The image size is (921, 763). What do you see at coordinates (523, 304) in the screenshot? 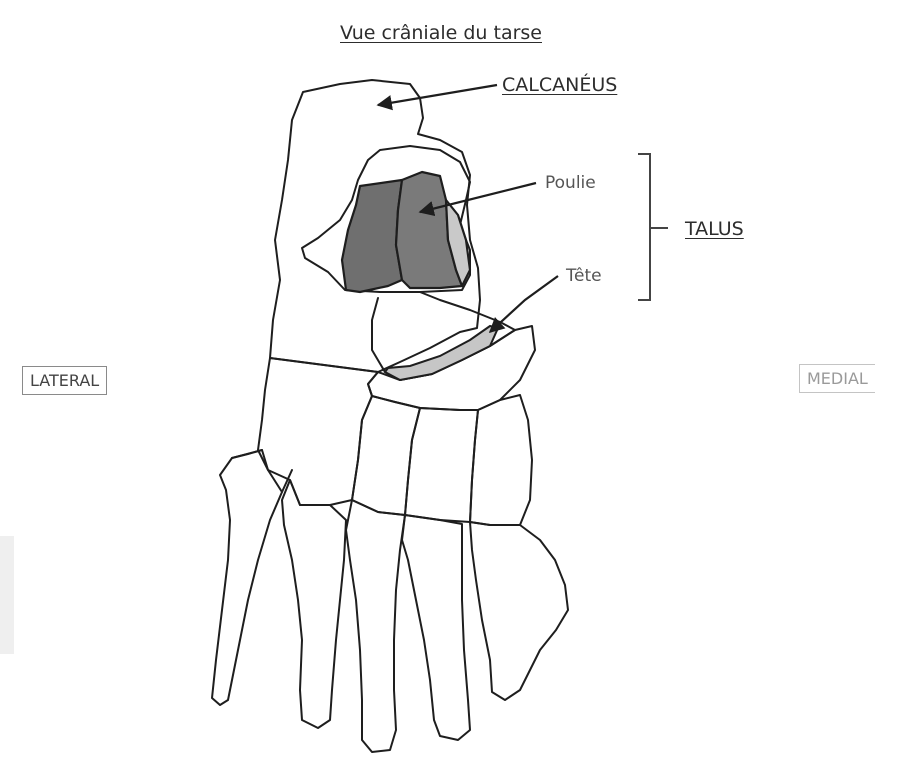
I see `tete-arrow` at bounding box center [523, 304].